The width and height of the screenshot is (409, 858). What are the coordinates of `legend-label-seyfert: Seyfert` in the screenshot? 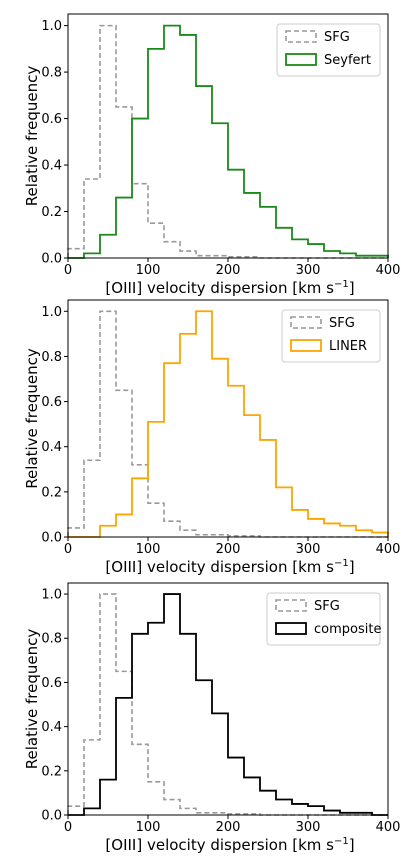 It's located at (347, 60).